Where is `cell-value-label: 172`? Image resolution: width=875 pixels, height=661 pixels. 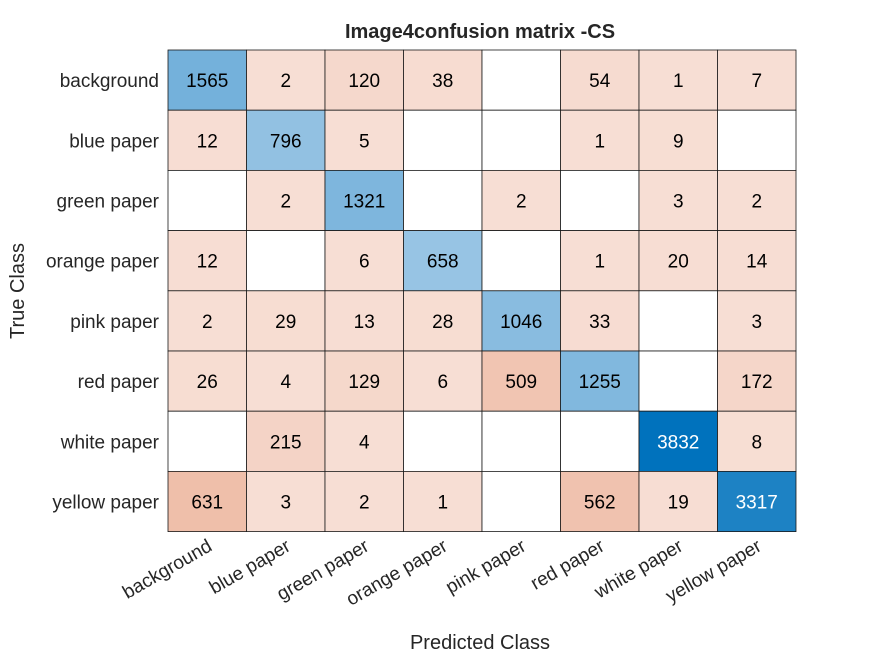 cell-value-label: 172 is located at coordinates (757, 382).